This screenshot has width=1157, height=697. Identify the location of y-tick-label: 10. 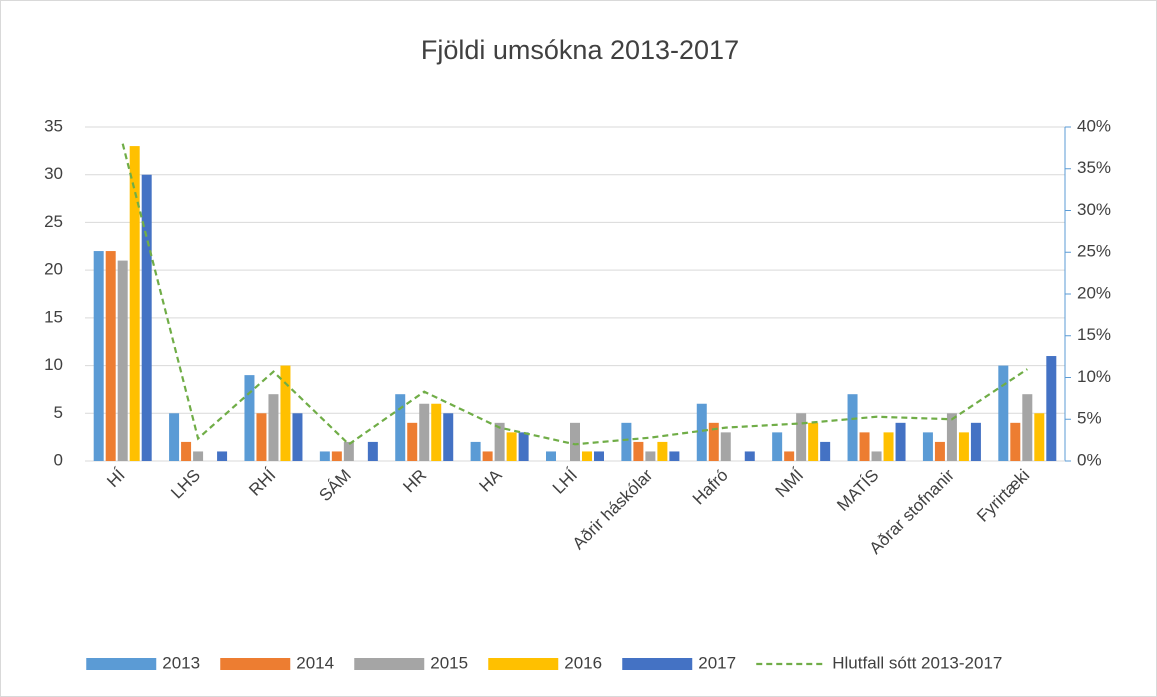
(53, 364).